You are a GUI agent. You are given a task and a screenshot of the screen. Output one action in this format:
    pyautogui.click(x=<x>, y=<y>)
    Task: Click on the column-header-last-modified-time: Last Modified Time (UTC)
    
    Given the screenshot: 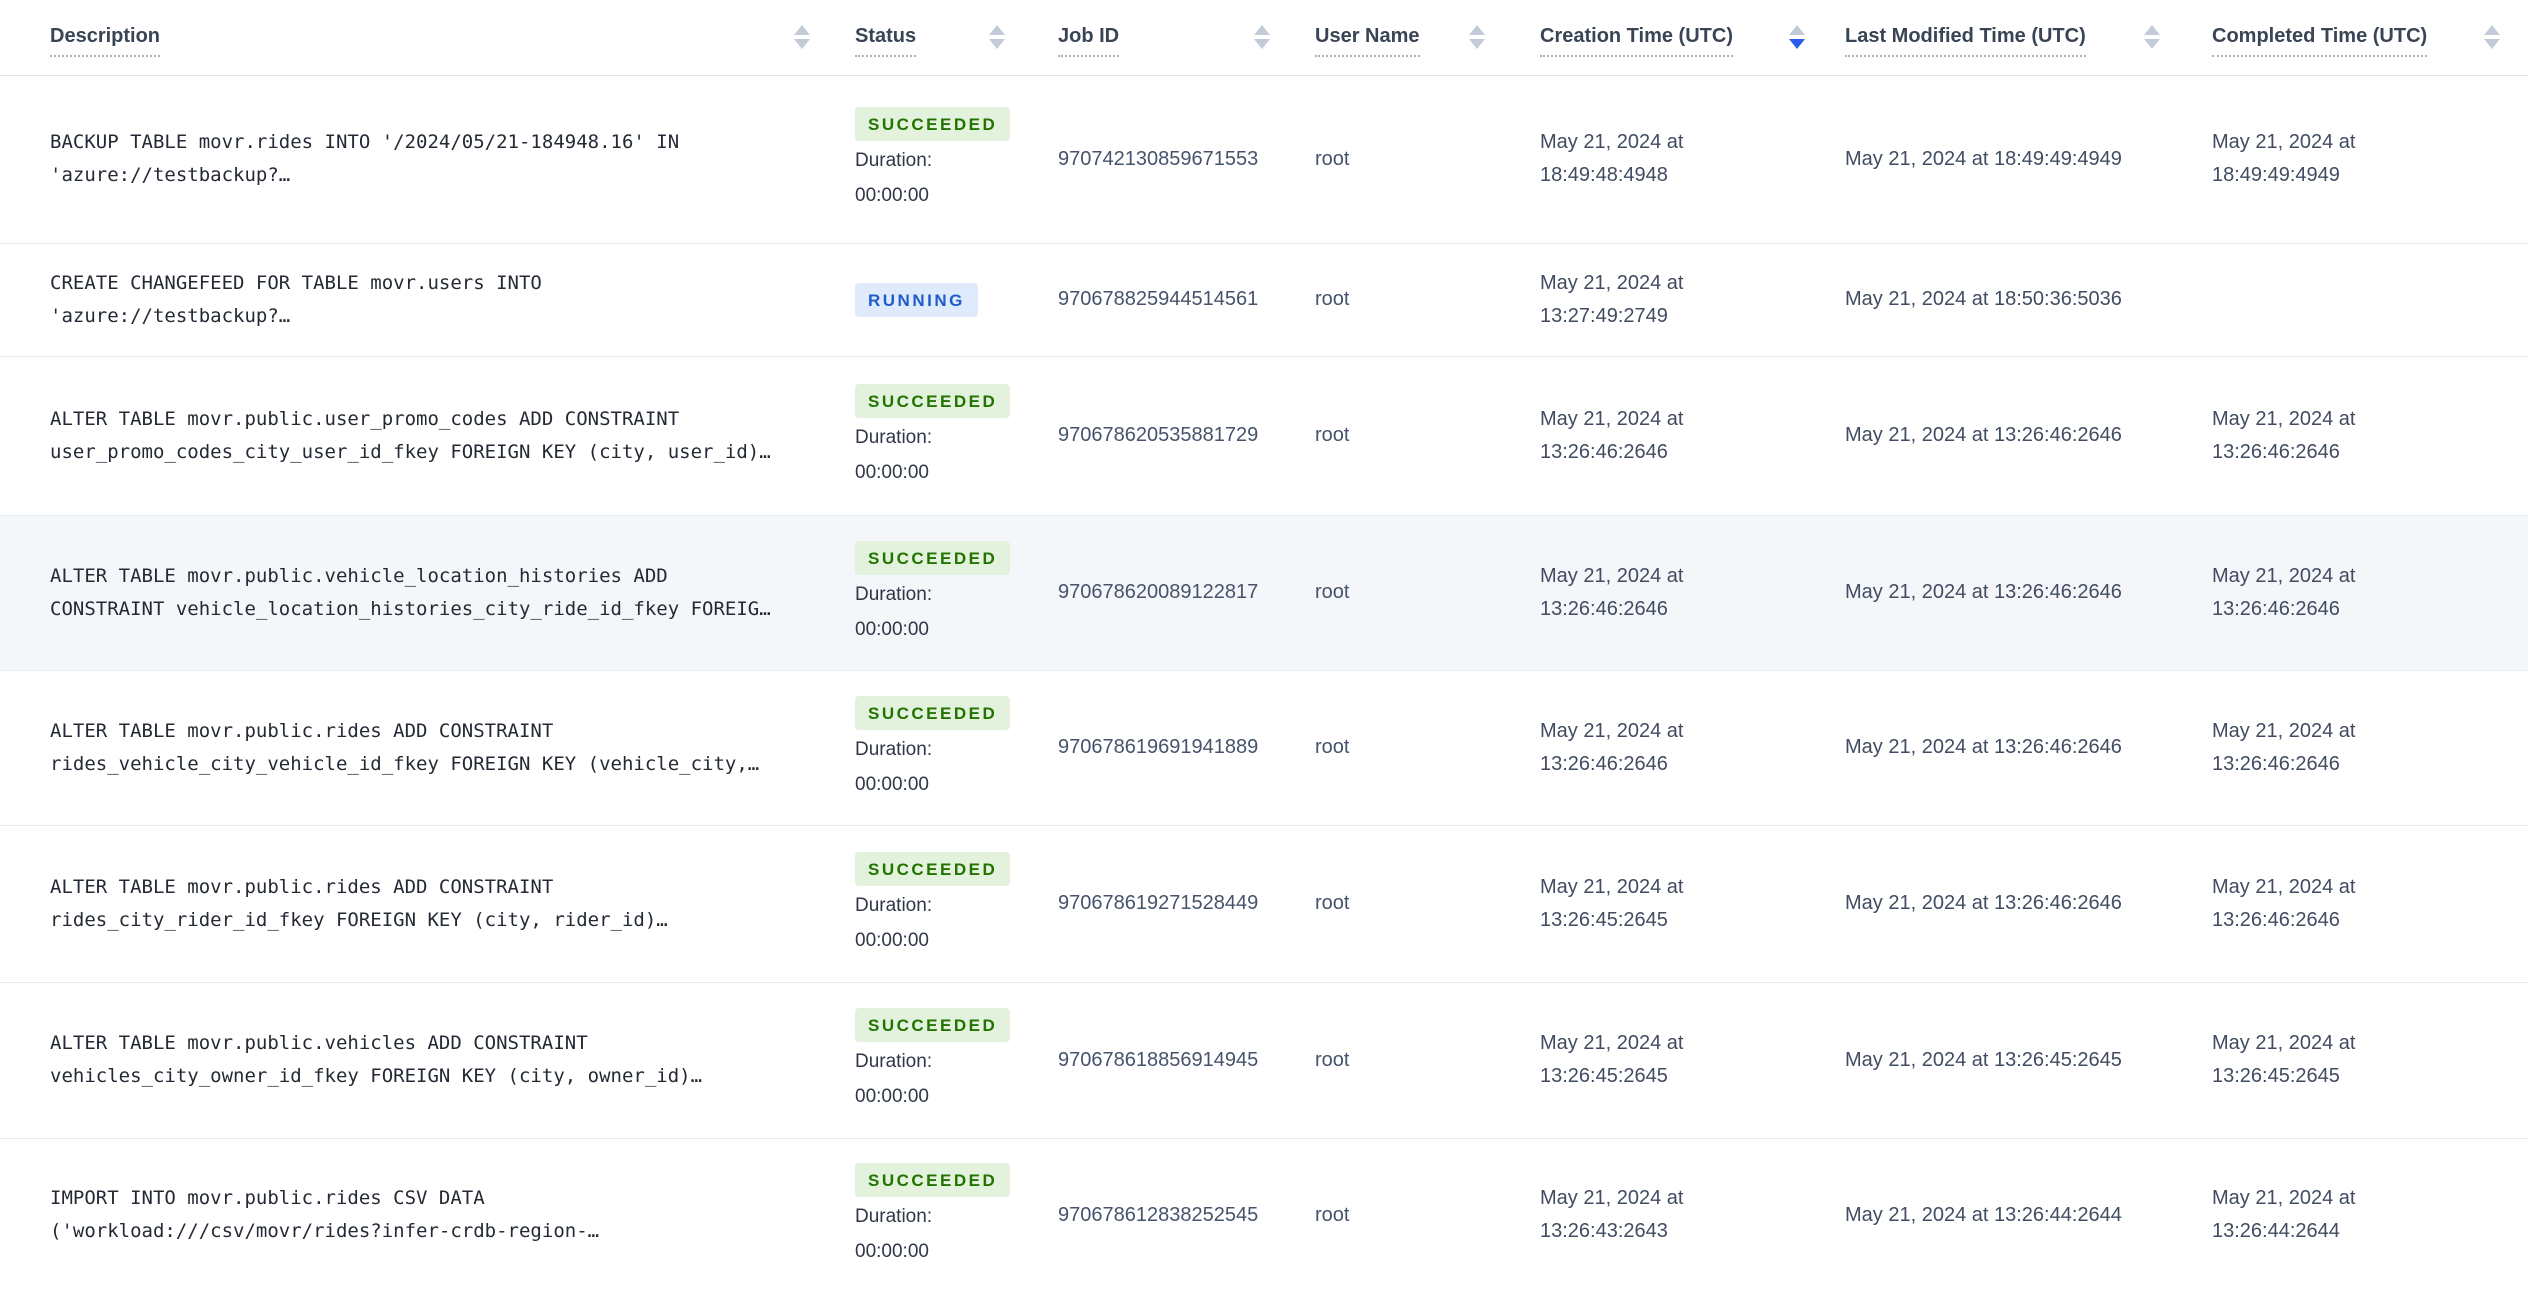 What is the action you would take?
    pyautogui.click(x=2015, y=38)
    